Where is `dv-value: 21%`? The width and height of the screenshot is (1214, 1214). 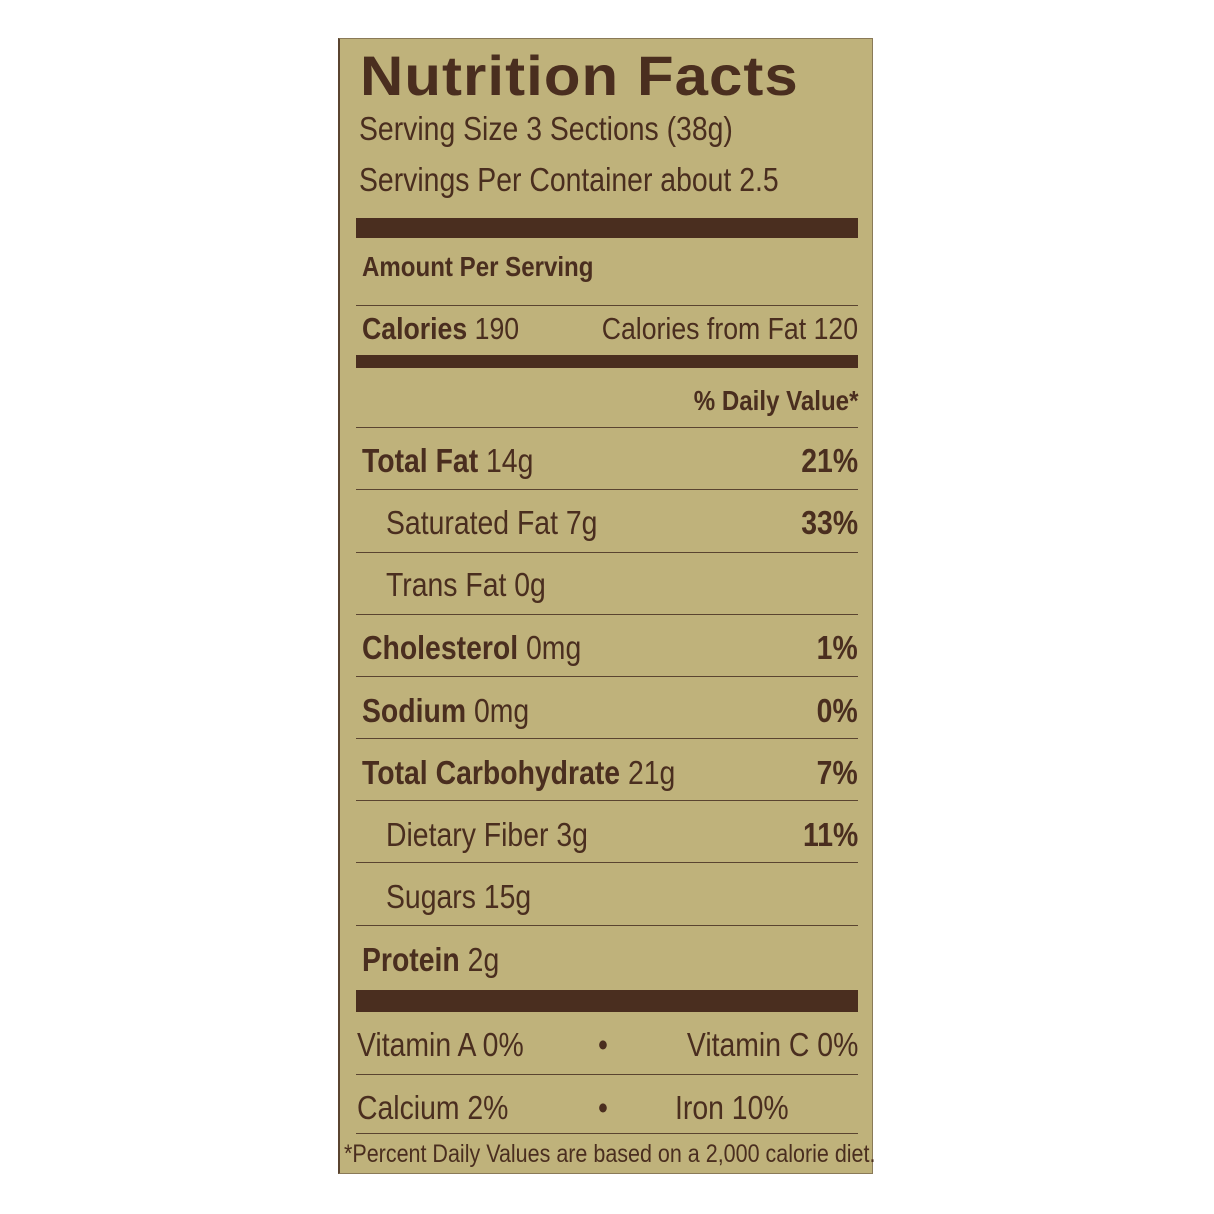
dv-value: 21% is located at coordinates (829, 460).